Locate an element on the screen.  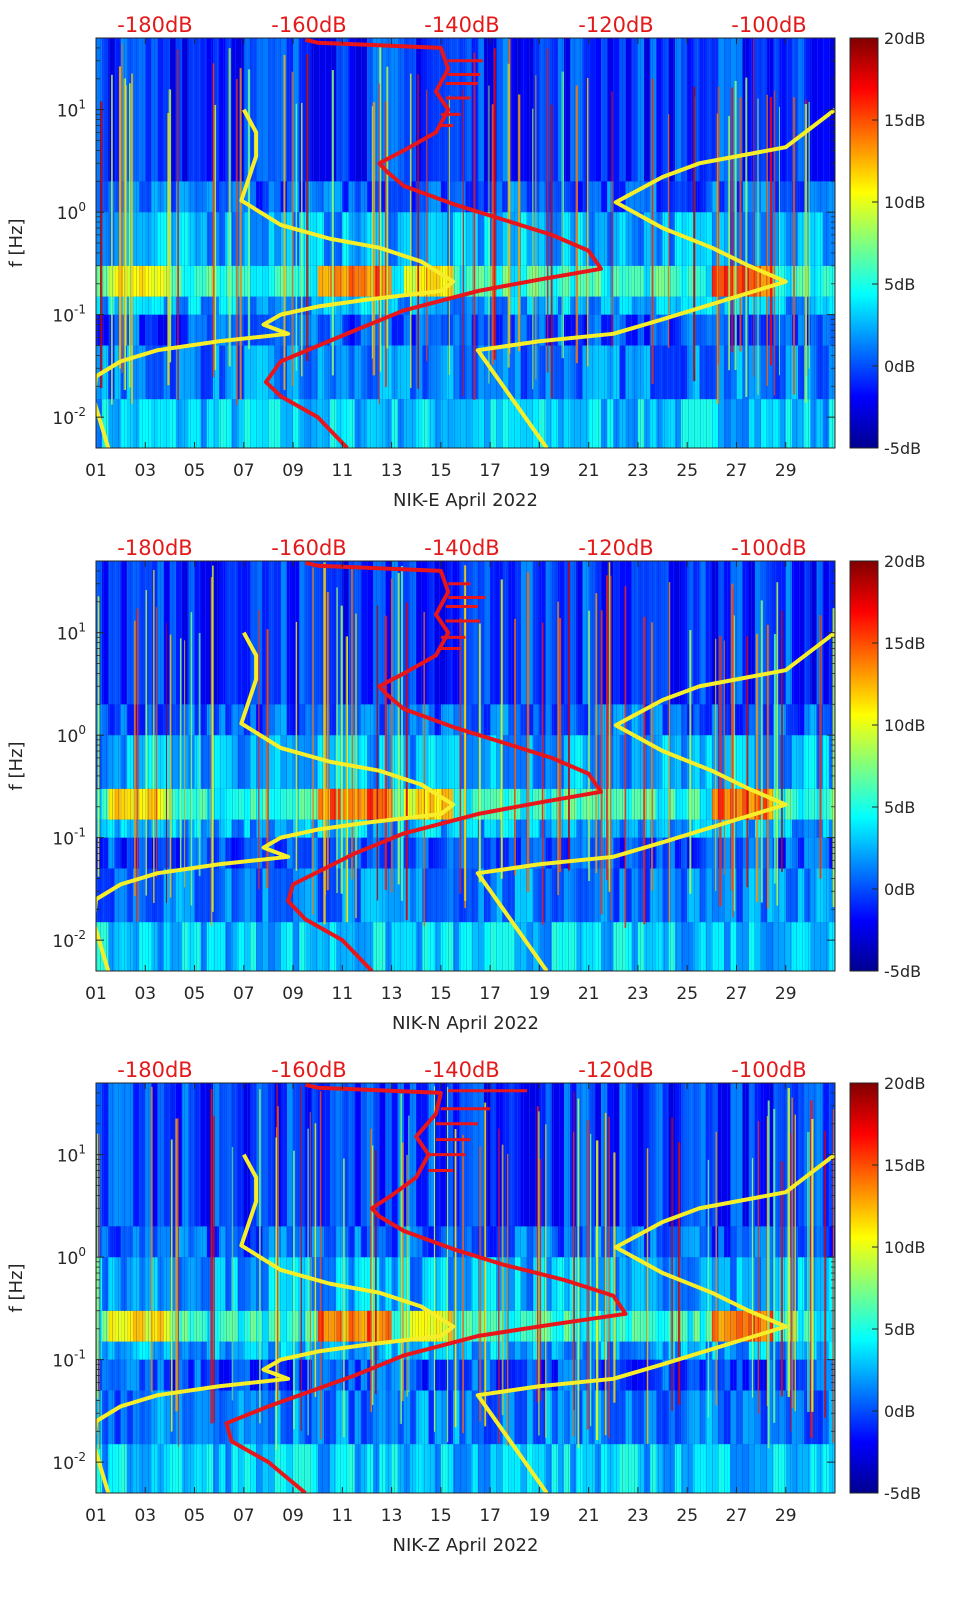
x-axis-label: NIK-E April 2022 is located at coordinates (465, 500).